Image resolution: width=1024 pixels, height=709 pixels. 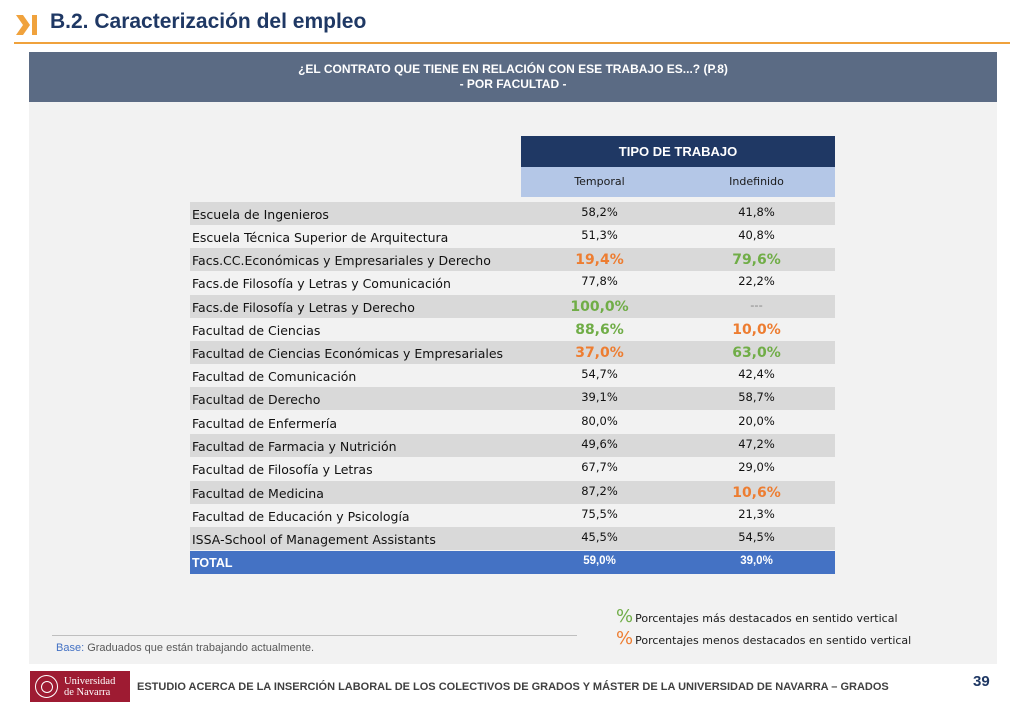 What do you see at coordinates (258, 493) in the screenshot?
I see `row-label: Facultad de Medicina` at bounding box center [258, 493].